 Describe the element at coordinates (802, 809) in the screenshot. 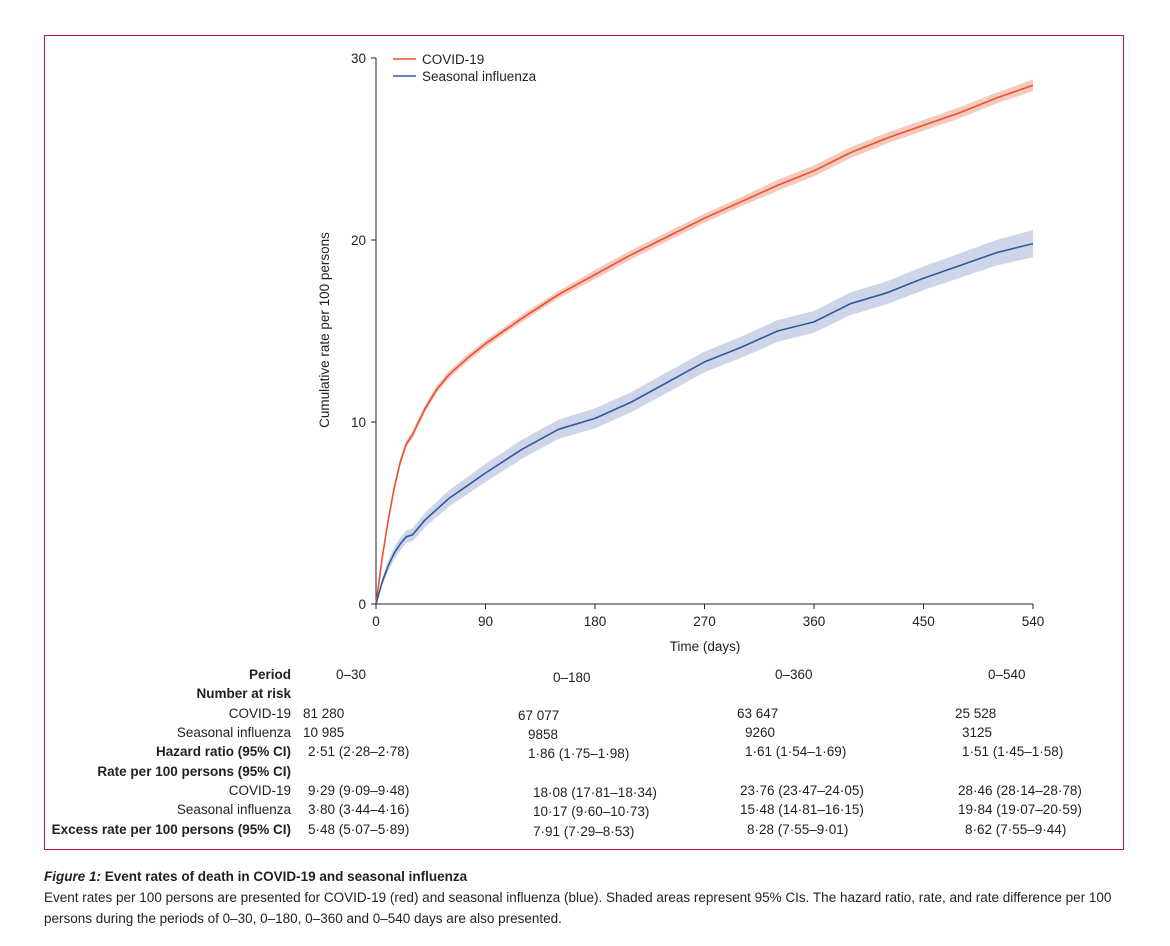

I see `rate-flu-cell: 15·48 (14·81–16·15)` at that location.